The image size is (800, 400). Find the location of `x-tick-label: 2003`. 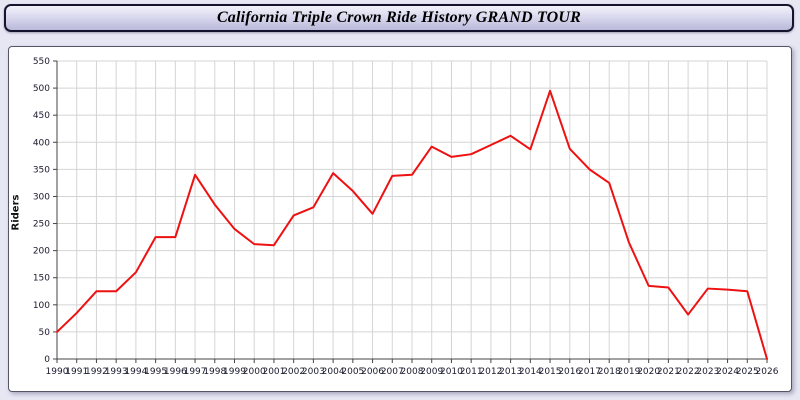

x-tick-label: 2003 is located at coordinates (313, 372).